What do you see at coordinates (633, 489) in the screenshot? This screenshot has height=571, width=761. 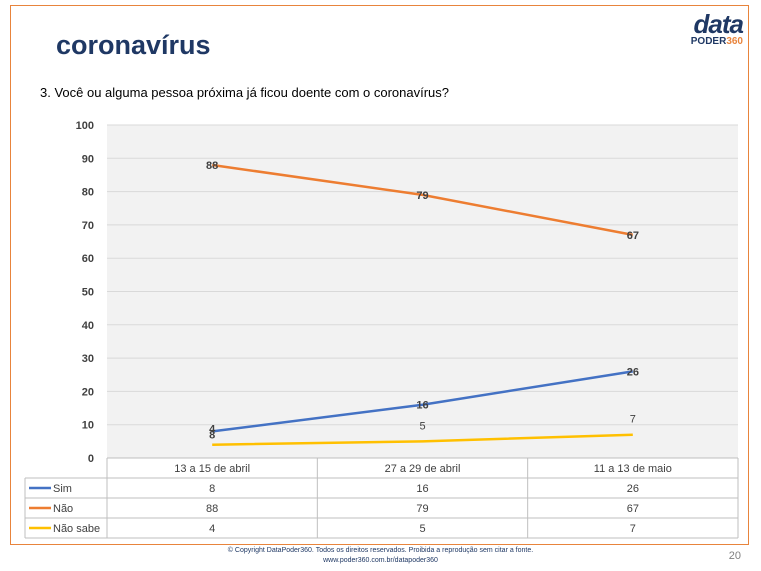 I see `table-cell-value: 26` at bounding box center [633, 489].